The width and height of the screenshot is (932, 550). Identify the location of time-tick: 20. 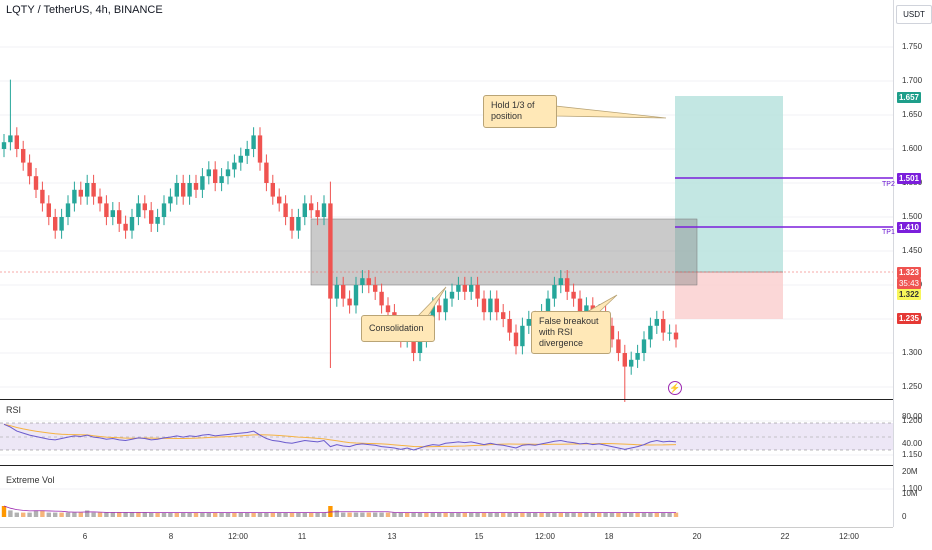
(697, 536).